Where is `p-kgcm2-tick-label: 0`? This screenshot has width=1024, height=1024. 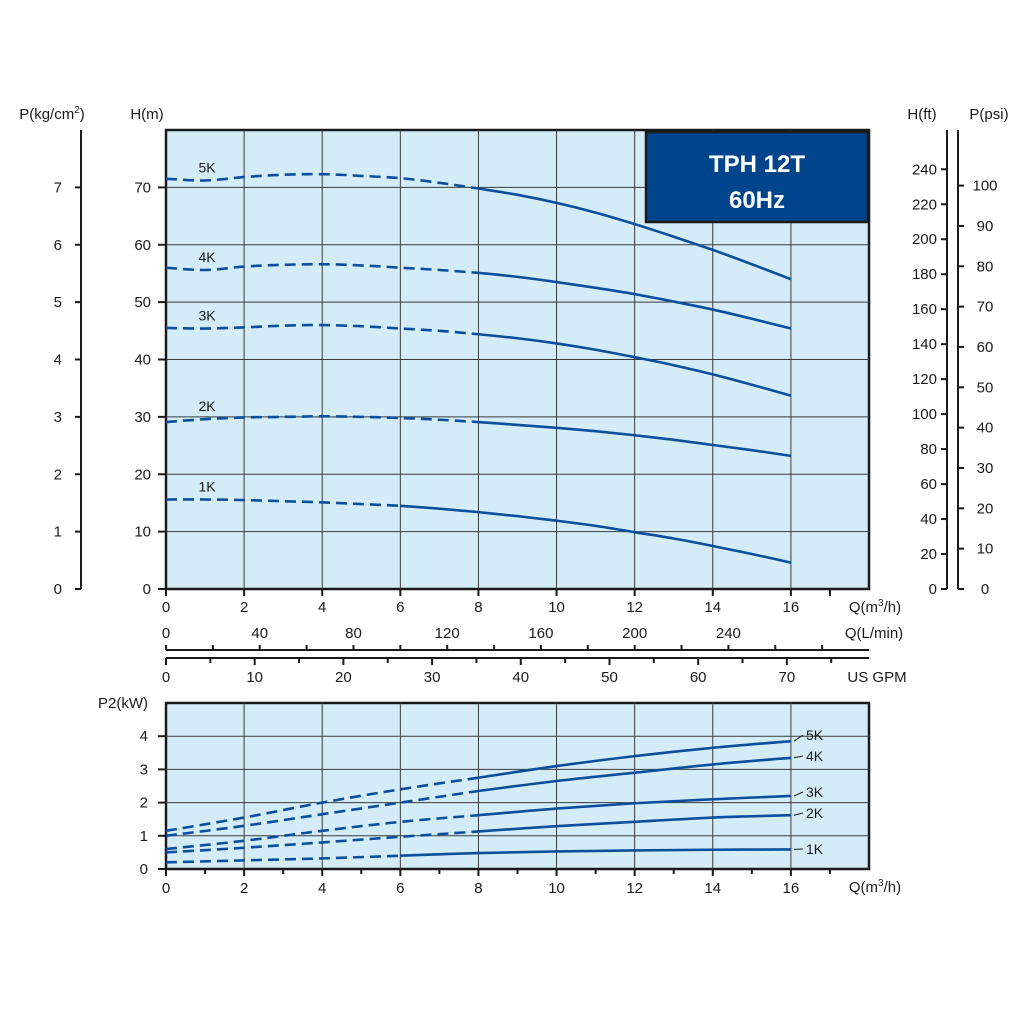
p-kgcm2-tick-label: 0 is located at coordinates (58, 589).